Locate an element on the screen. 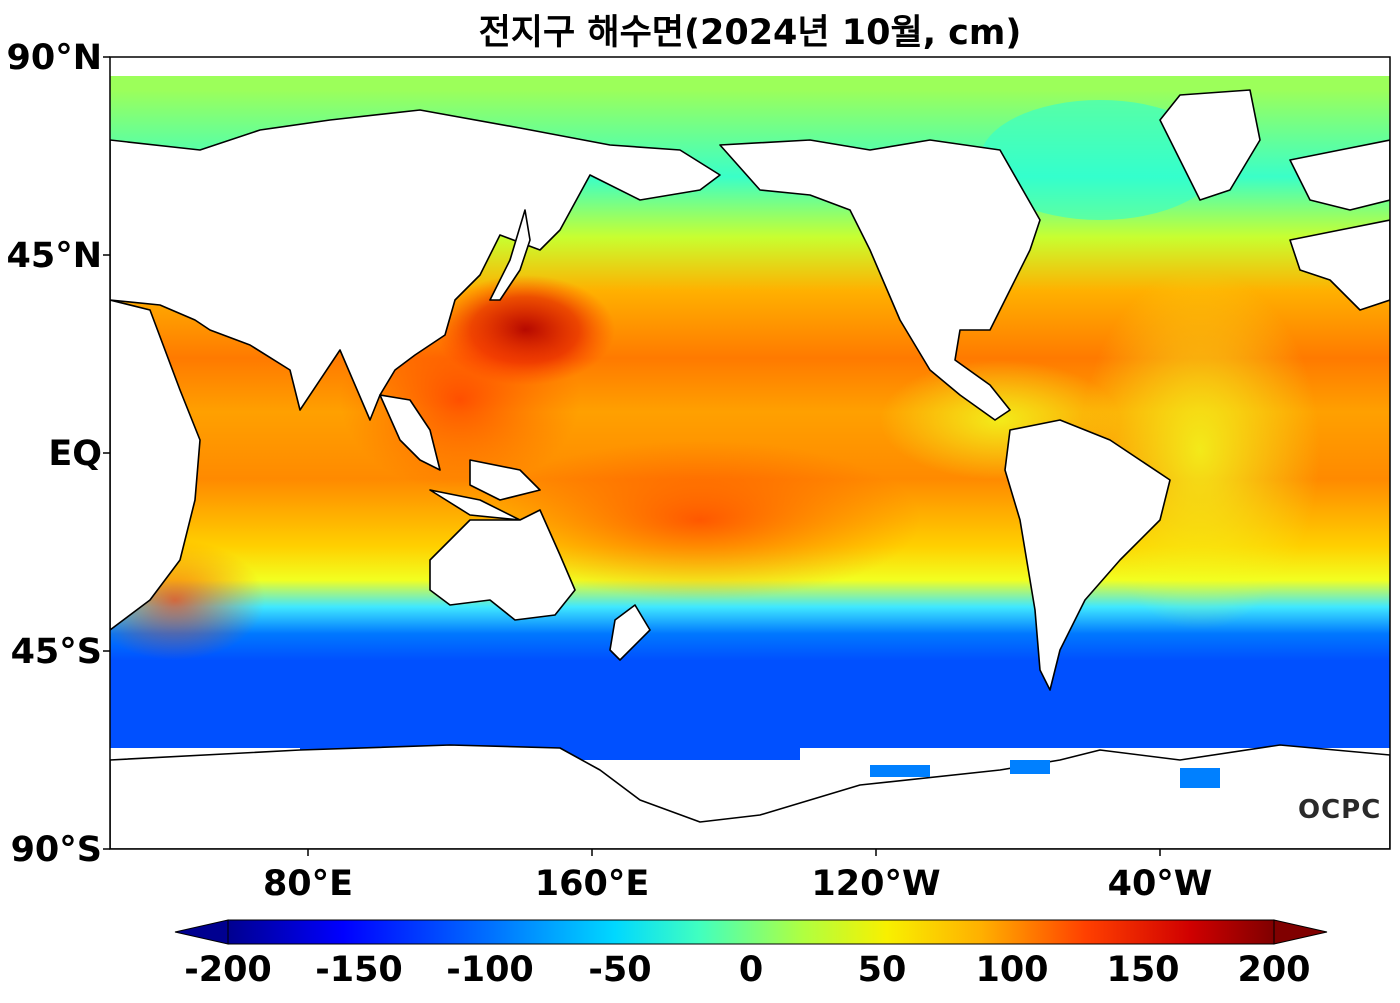 This screenshot has width=1400, height=1003. map-title: 전지구 해수면(2024년 10월, cm) is located at coordinates (750, 33).